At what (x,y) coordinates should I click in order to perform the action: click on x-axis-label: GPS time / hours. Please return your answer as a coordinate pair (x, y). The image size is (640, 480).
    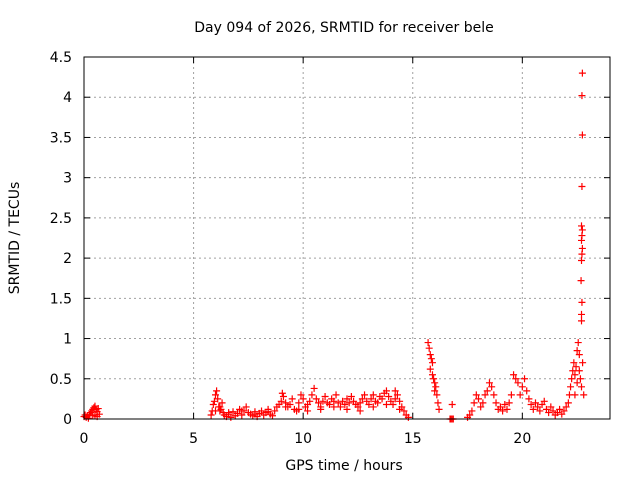
    Looking at the image, I should click on (343, 466).